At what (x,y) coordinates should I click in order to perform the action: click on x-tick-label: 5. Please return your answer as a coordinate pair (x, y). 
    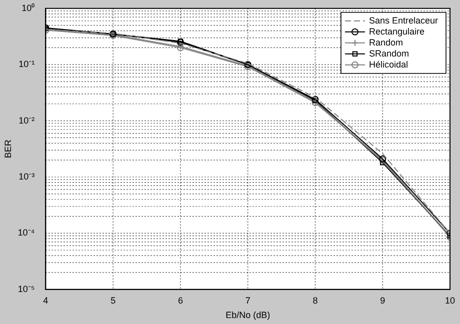
    Looking at the image, I should click on (113, 300).